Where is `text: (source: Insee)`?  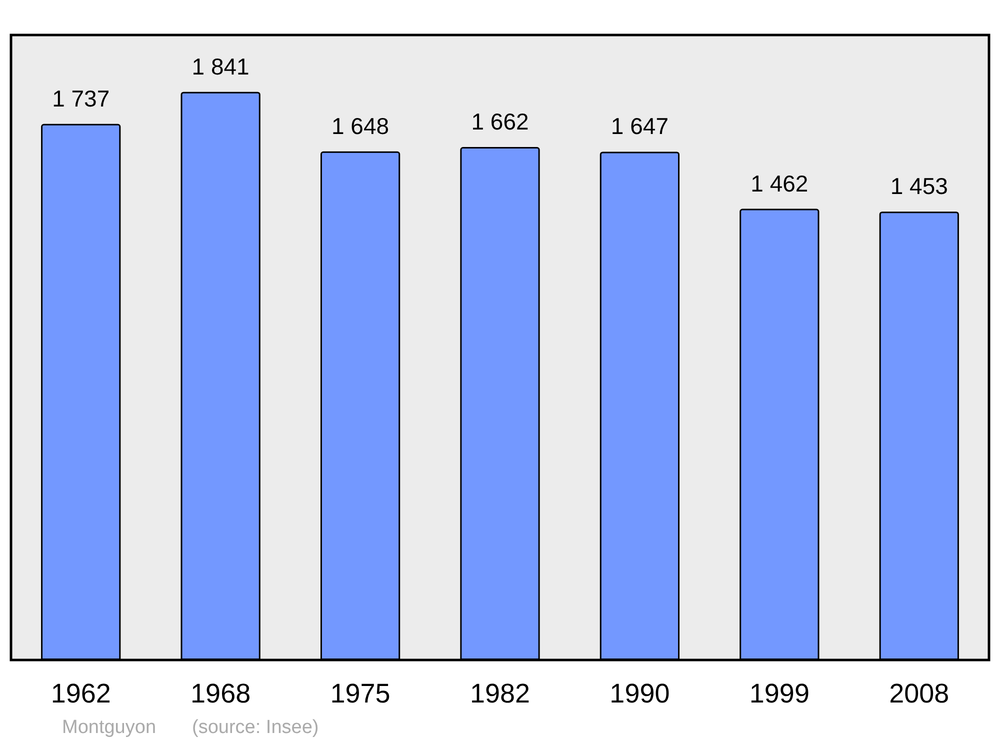
text: (source: Insee) is located at coordinates (255, 727).